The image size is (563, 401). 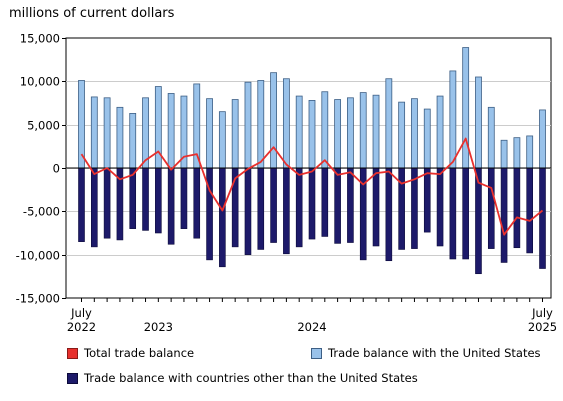 I want to click on y-axis-label: millions of current dollars, so click(x=92, y=13).